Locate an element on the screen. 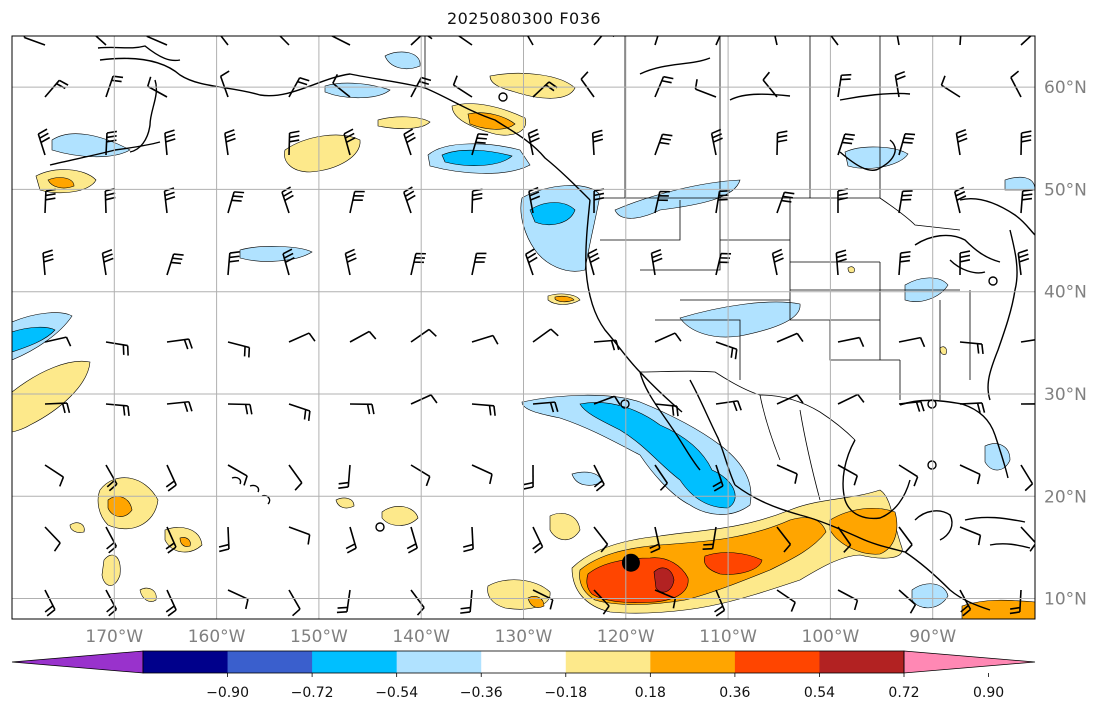 The width and height of the screenshot is (1105, 712). east-coast is located at coordinates (1002, 315).